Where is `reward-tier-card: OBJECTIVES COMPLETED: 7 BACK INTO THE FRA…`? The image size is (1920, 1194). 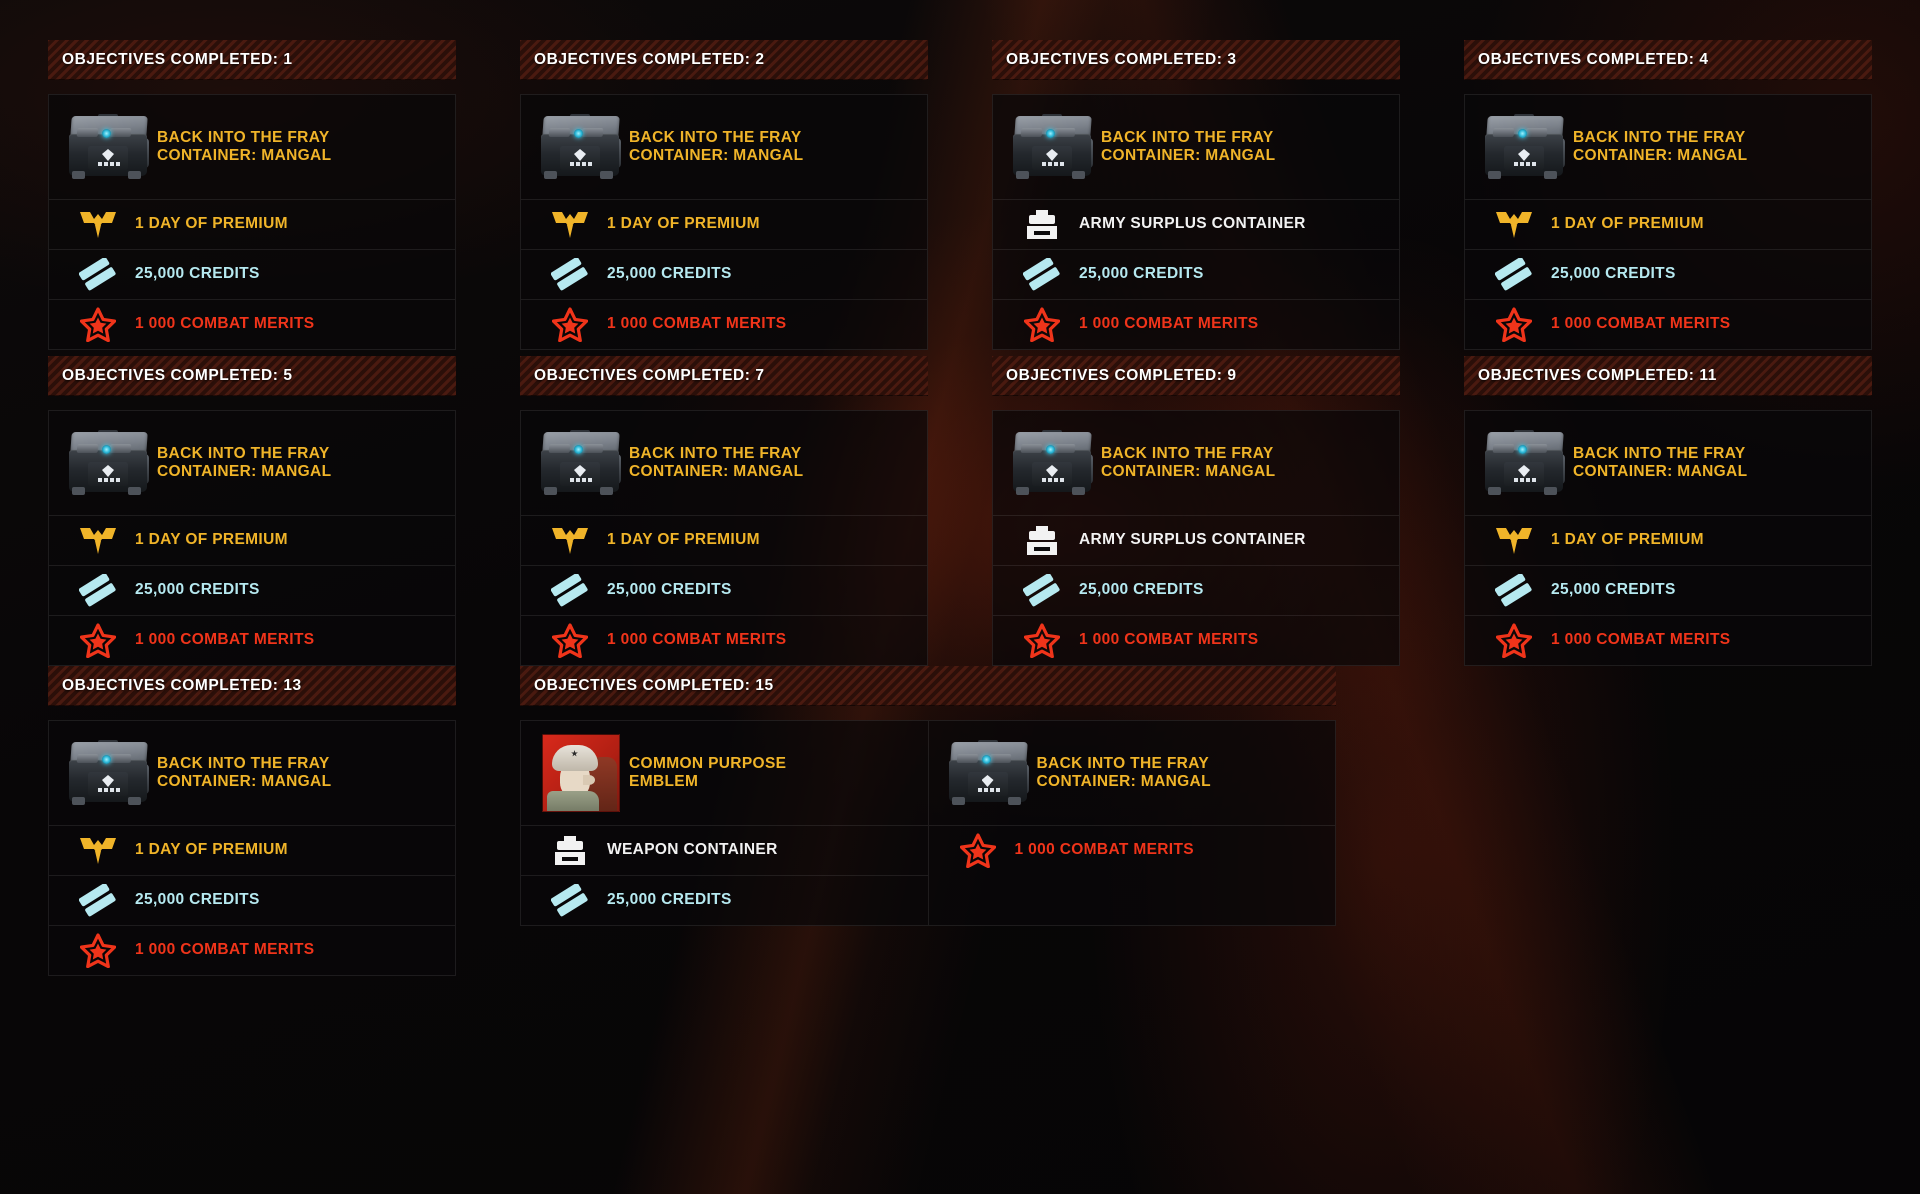 reward-tier-card: OBJECTIVES COMPLETED: 7 BACK INTO THE FRA… is located at coordinates (724, 511).